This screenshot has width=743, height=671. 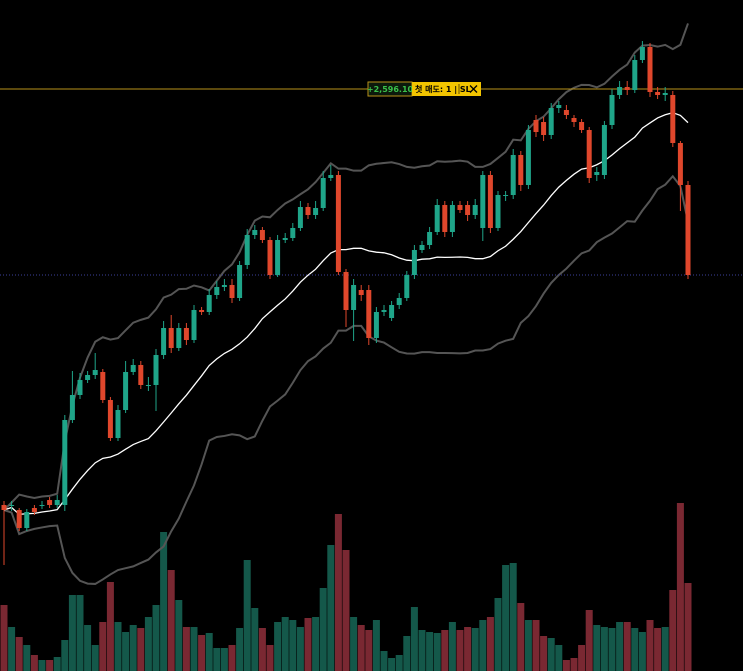 I want to click on close-button, so click(x=473, y=89).